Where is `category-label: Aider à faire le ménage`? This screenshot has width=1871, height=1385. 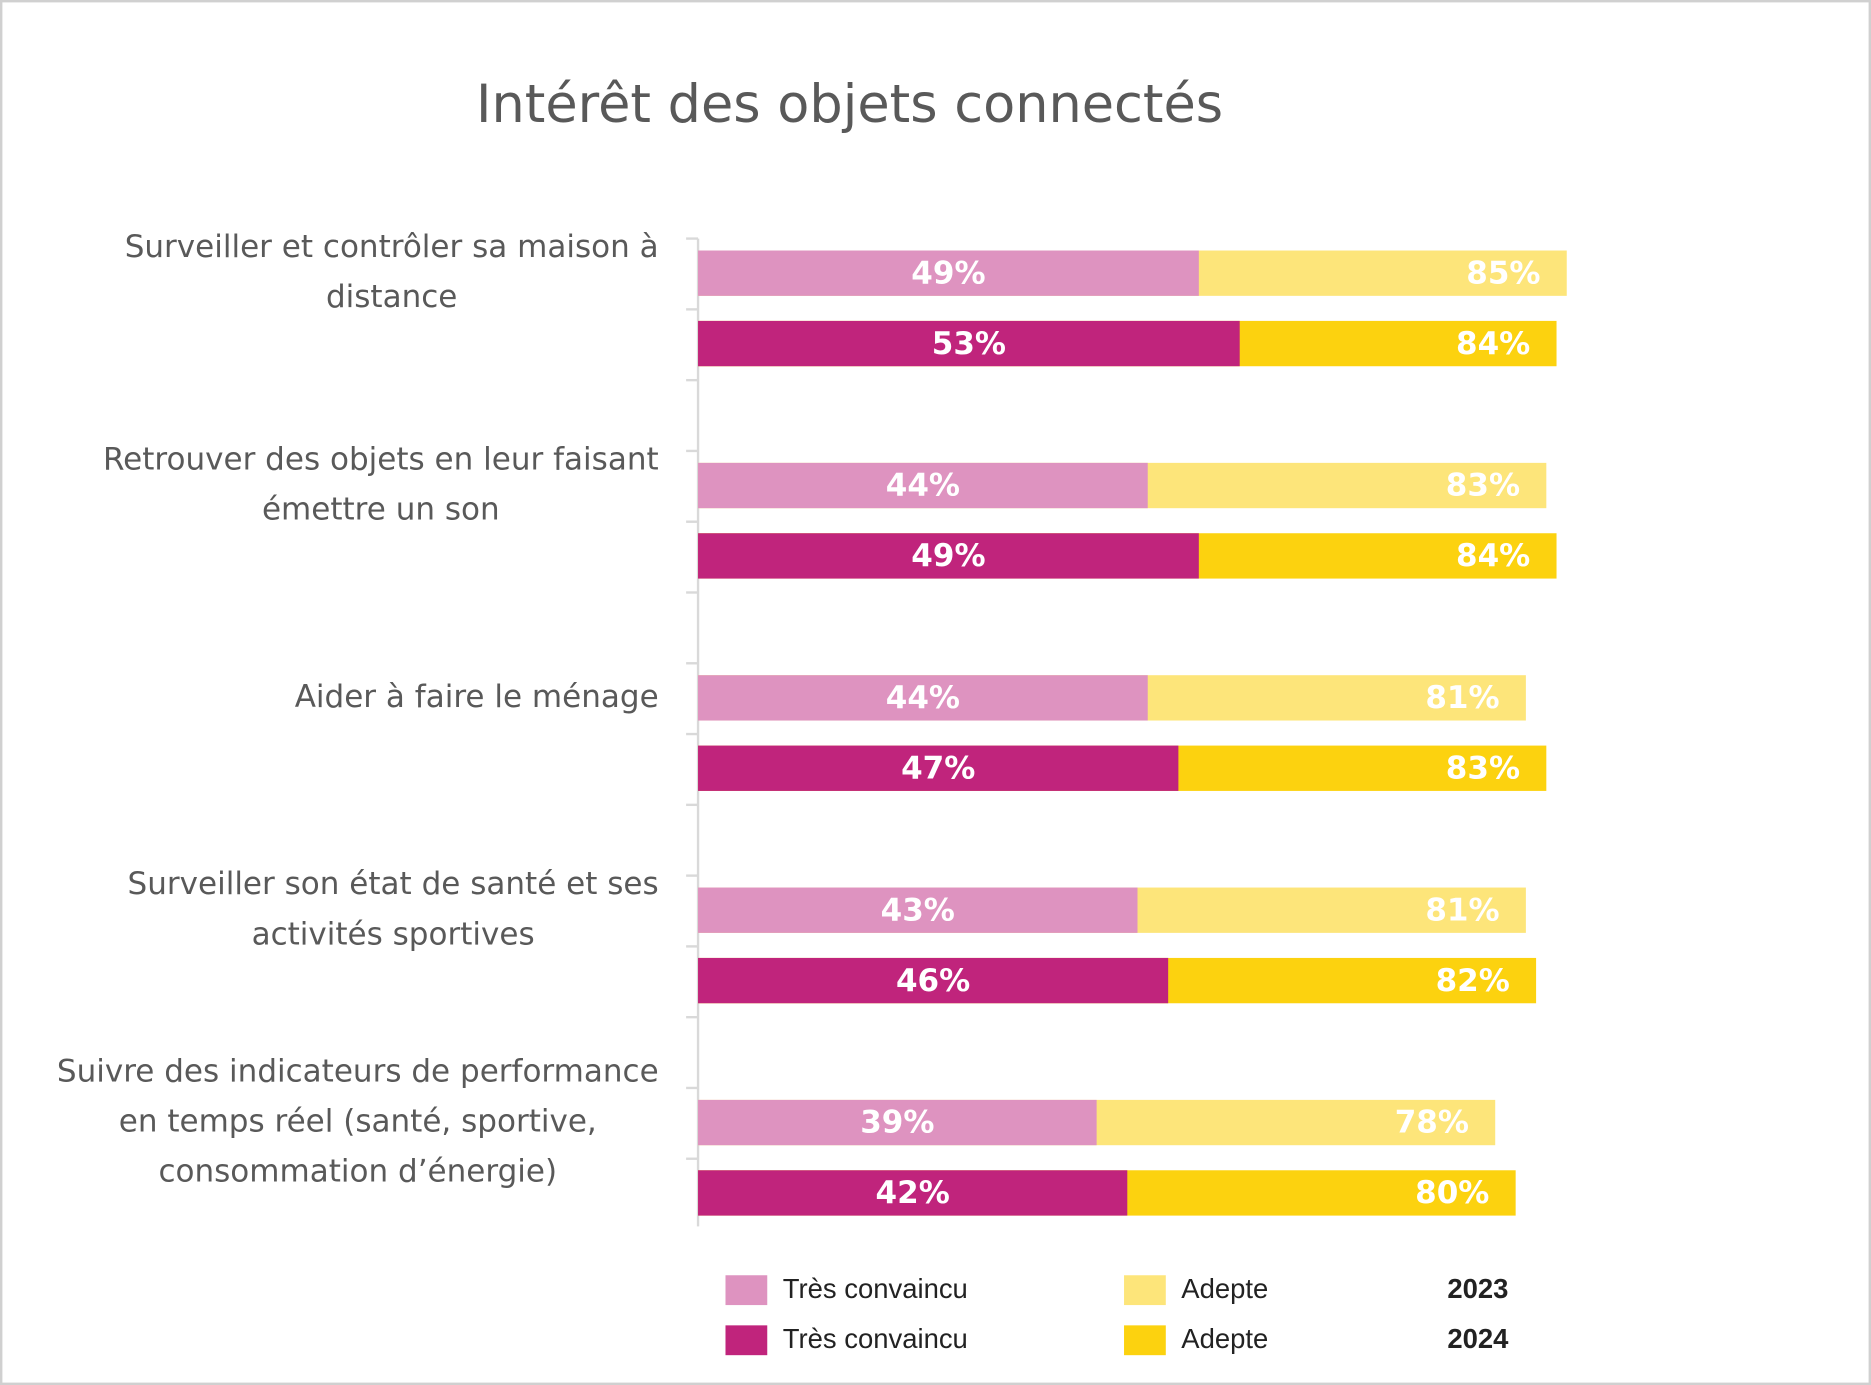 category-label: Aider à faire le ménage is located at coordinates (477, 697).